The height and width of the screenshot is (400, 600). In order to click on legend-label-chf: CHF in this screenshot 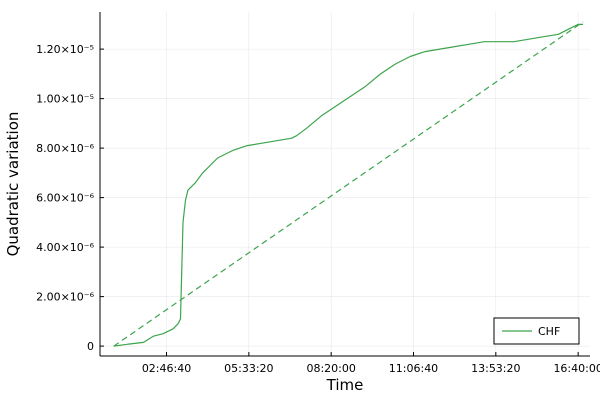, I will do `click(549, 331)`.